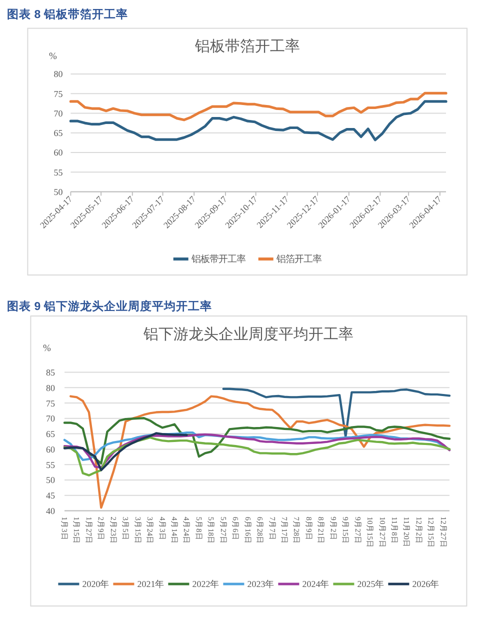  Describe the element at coordinates (96, 584) in the screenshot. I see `legend-label: 2020年` at that location.